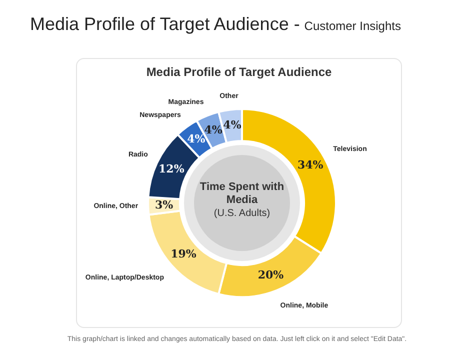  What do you see at coordinates (310, 165) in the screenshot?
I see `data-label: 34%` at bounding box center [310, 165].